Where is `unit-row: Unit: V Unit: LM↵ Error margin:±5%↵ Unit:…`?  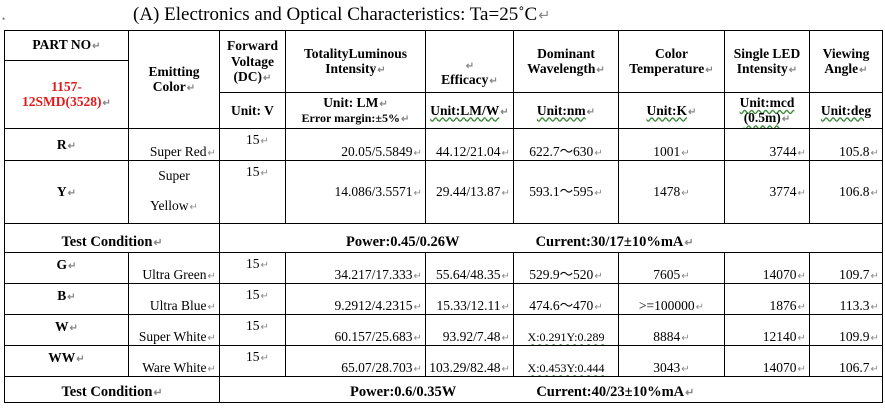 unit-row: Unit: V Unit: LM↵ Error margin:±5%↵ Unit:… is located at coordinates (444, 110).